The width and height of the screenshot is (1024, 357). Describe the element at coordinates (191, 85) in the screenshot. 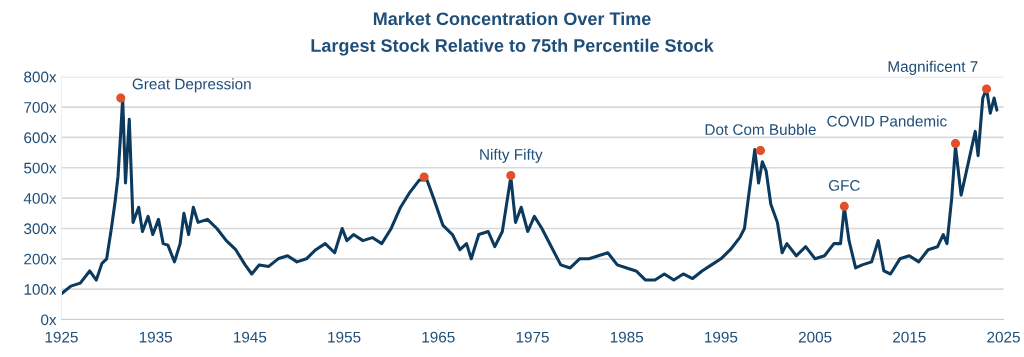

I see `annotation: Great Depression` at that location.